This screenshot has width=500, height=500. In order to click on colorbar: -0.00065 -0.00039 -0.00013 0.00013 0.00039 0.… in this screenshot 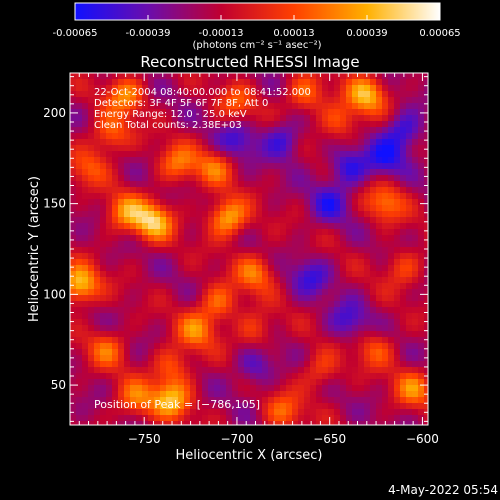, I will do `click(257, 26)`.